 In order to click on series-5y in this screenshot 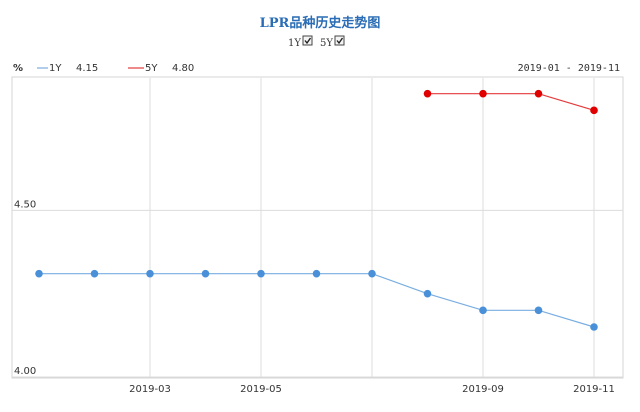, I will do `click(510, 102)`.